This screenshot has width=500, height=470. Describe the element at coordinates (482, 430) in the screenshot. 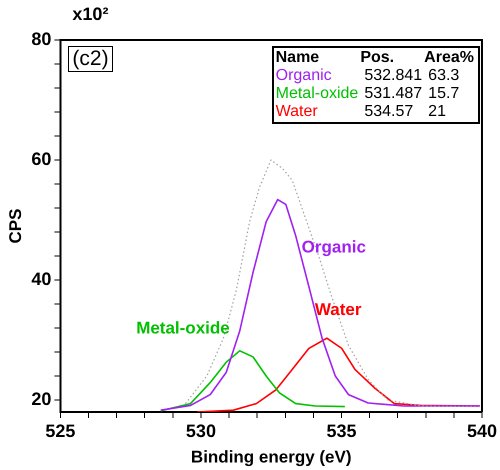

I see `x-tick-label: 540` at that location.